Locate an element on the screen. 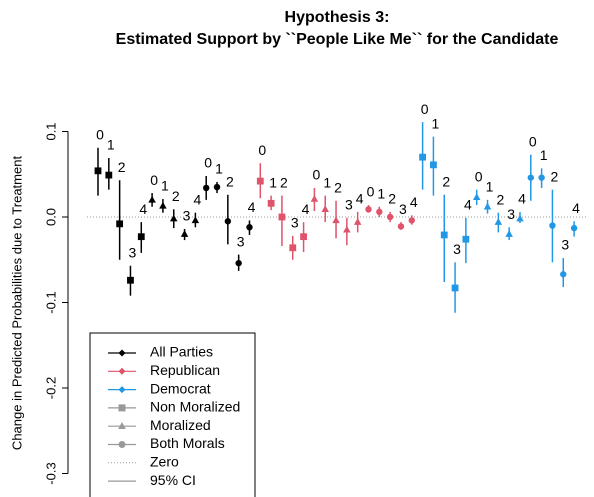  legend-label: Zero is located at coordinates (164, 462).